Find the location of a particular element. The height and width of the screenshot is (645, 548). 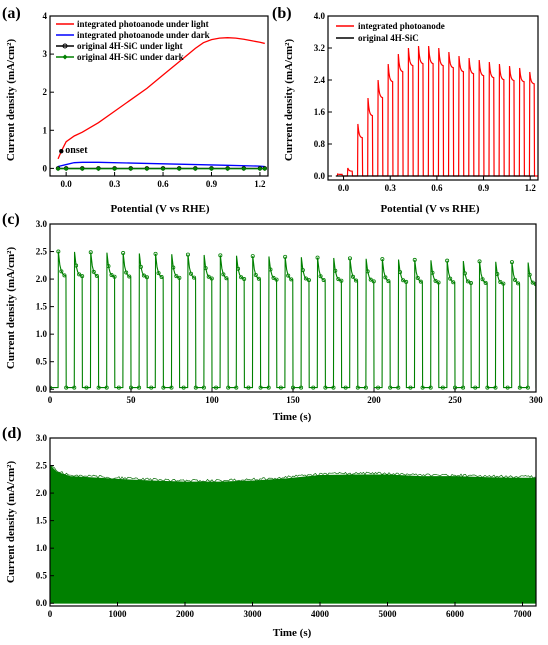

panel-c-xtick-label: 100 is located at coordinates (212, 400).